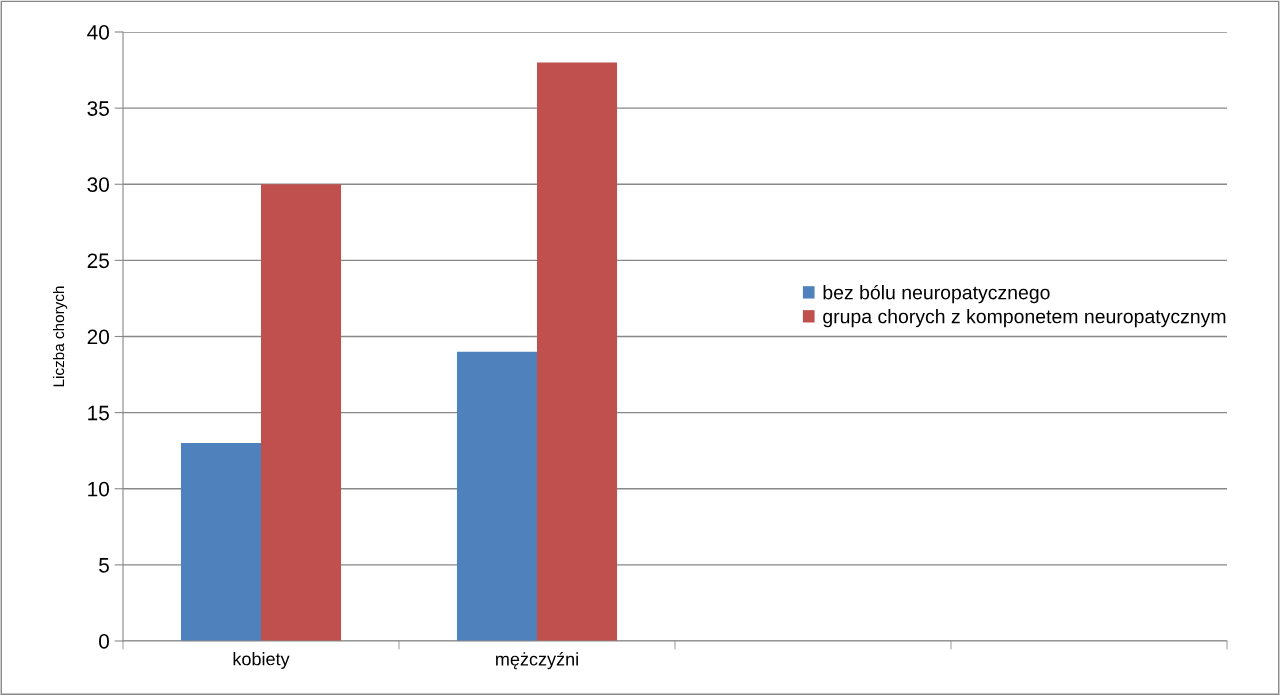 The width and height of the screenshot is (1280, 695). Describe the element at coordinates (98, 489) in the screenshot. I see `y-tick-label: 10` at that location.